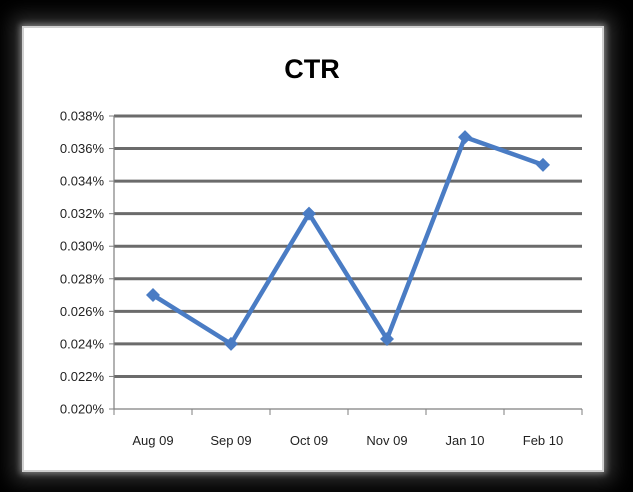  What do you see at coordinates (82, 343) in the screenshot?
I see `y-tick-label: 0.024%` at bounding box center [82, 343].